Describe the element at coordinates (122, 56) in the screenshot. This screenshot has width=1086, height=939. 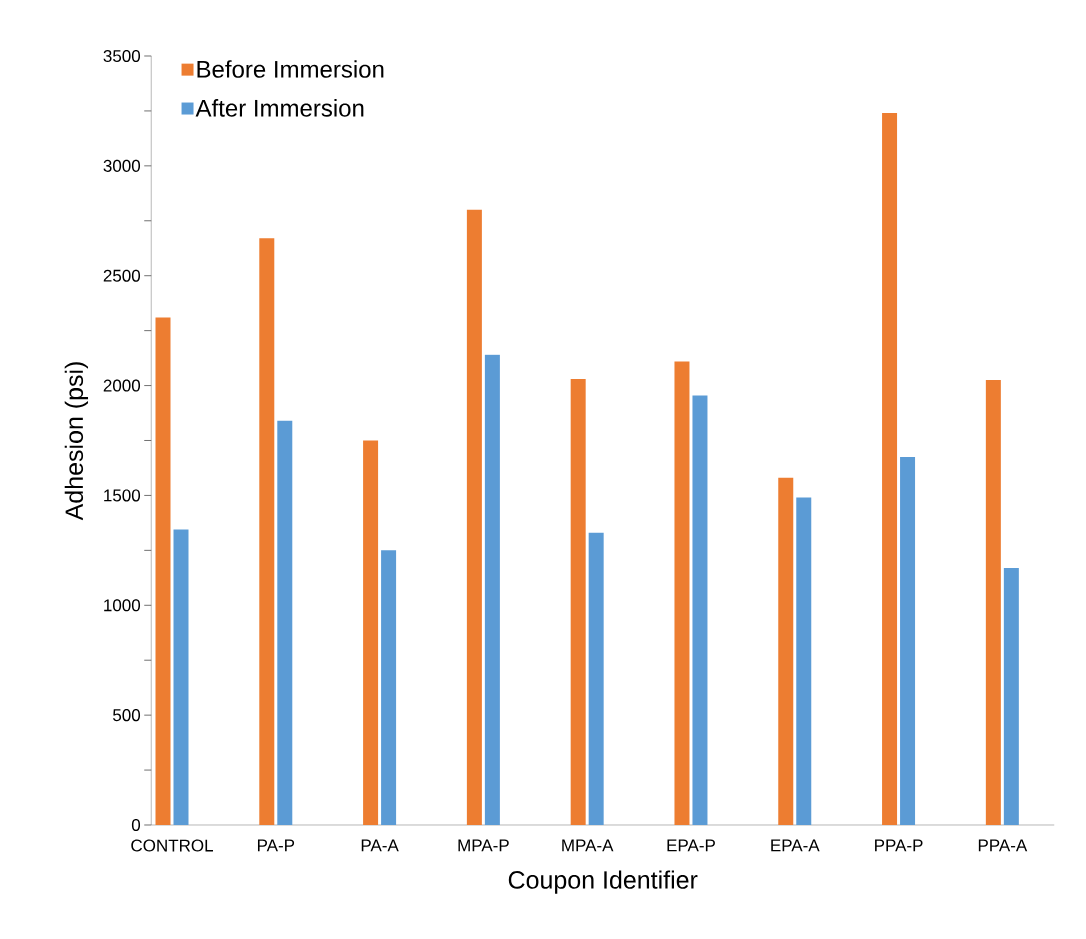
I see `y-tick-label: 3500` at that location.